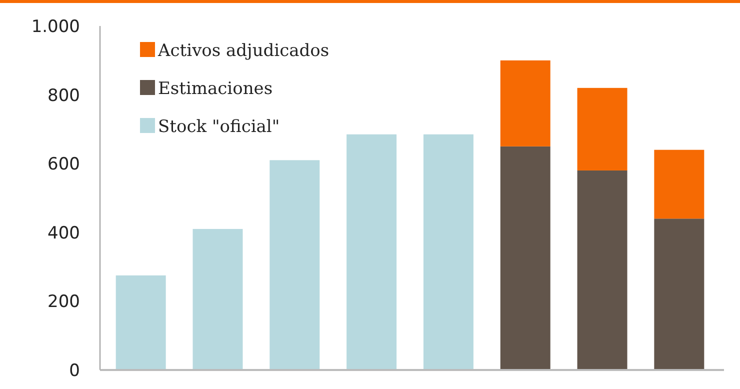 Image resolution: width=740 pixels, height=389 pixels. What do you see at coordinates (64, 302) in the screenshot?
I see `y-tick-label: 200` at bounding box center [64, 302].